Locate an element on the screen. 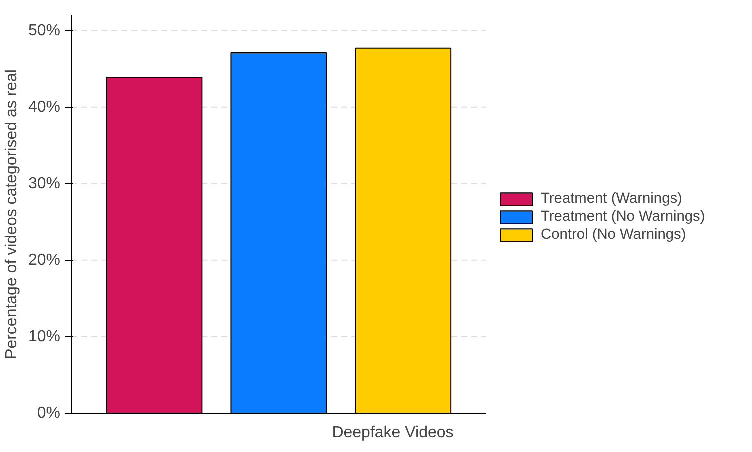  y-tick-label: 20% is located at coordinates (44, 260).